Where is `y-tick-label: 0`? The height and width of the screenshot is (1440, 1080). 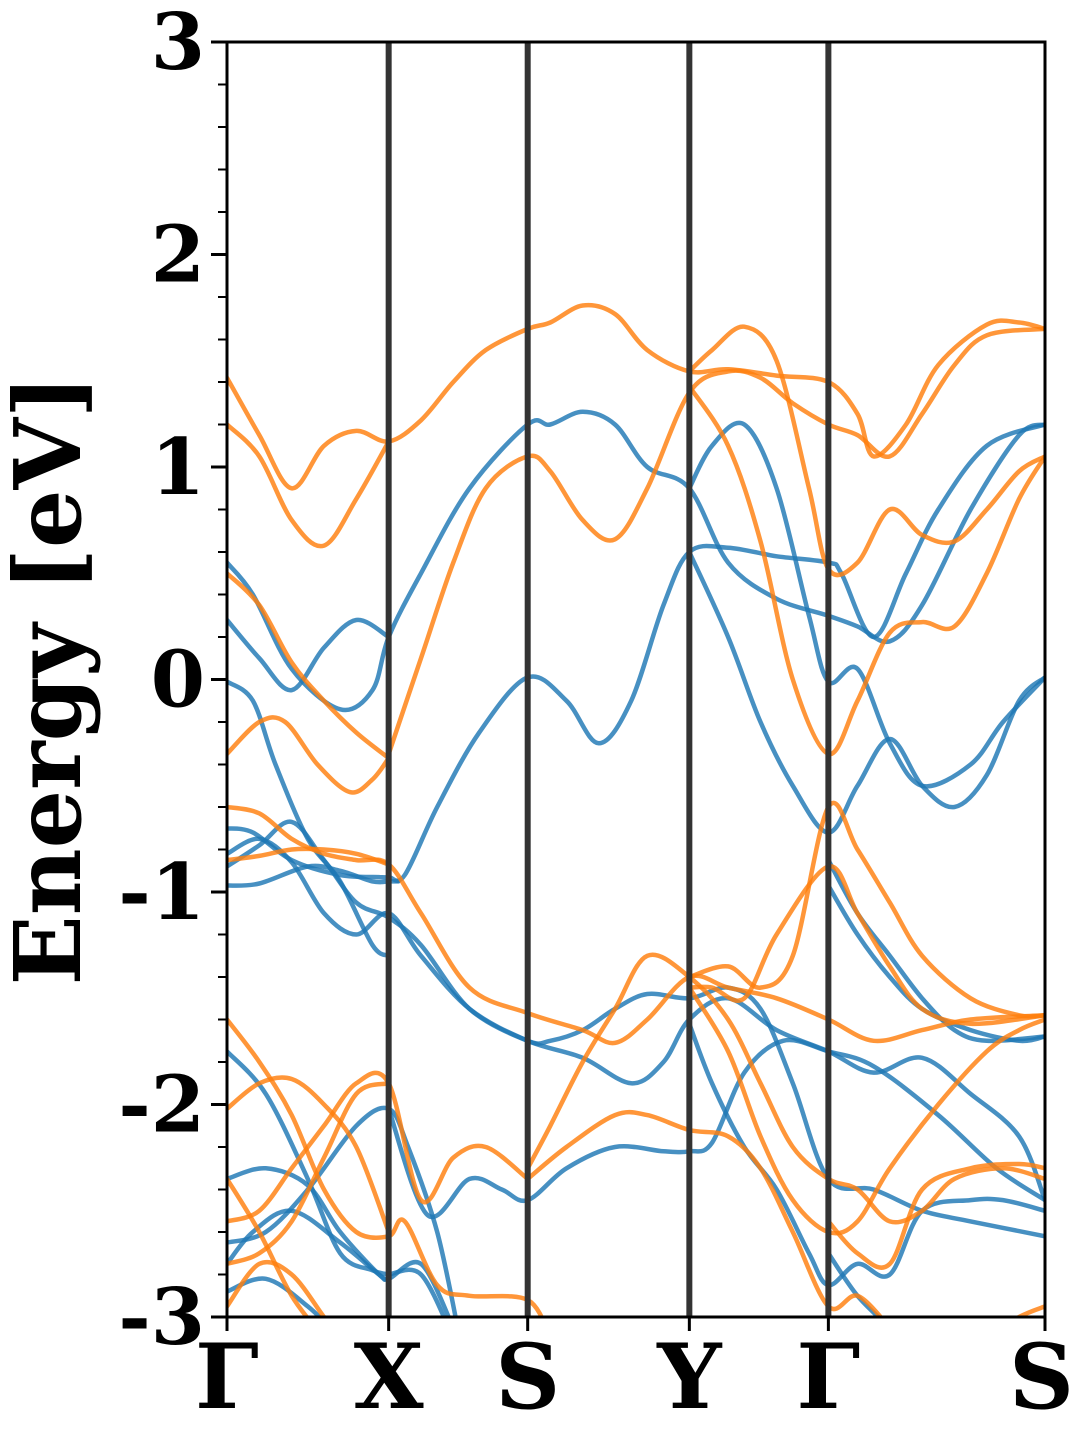
y-tick-label: 0 is located at coordinates (178, 680).